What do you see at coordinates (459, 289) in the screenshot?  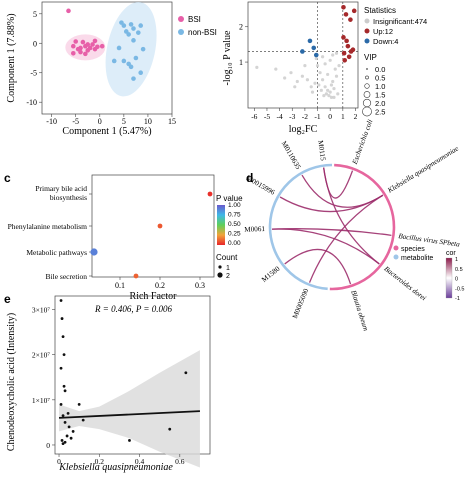 I see `cor-colorbar-tick: -0.5` at bounding box center [459, 289].